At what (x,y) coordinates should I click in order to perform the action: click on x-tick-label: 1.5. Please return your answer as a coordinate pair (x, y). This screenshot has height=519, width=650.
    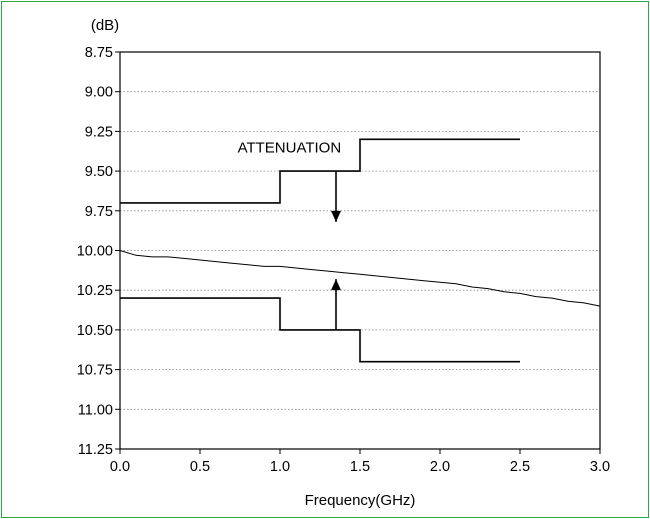
    Looking at the image, I should click on (360, 467).